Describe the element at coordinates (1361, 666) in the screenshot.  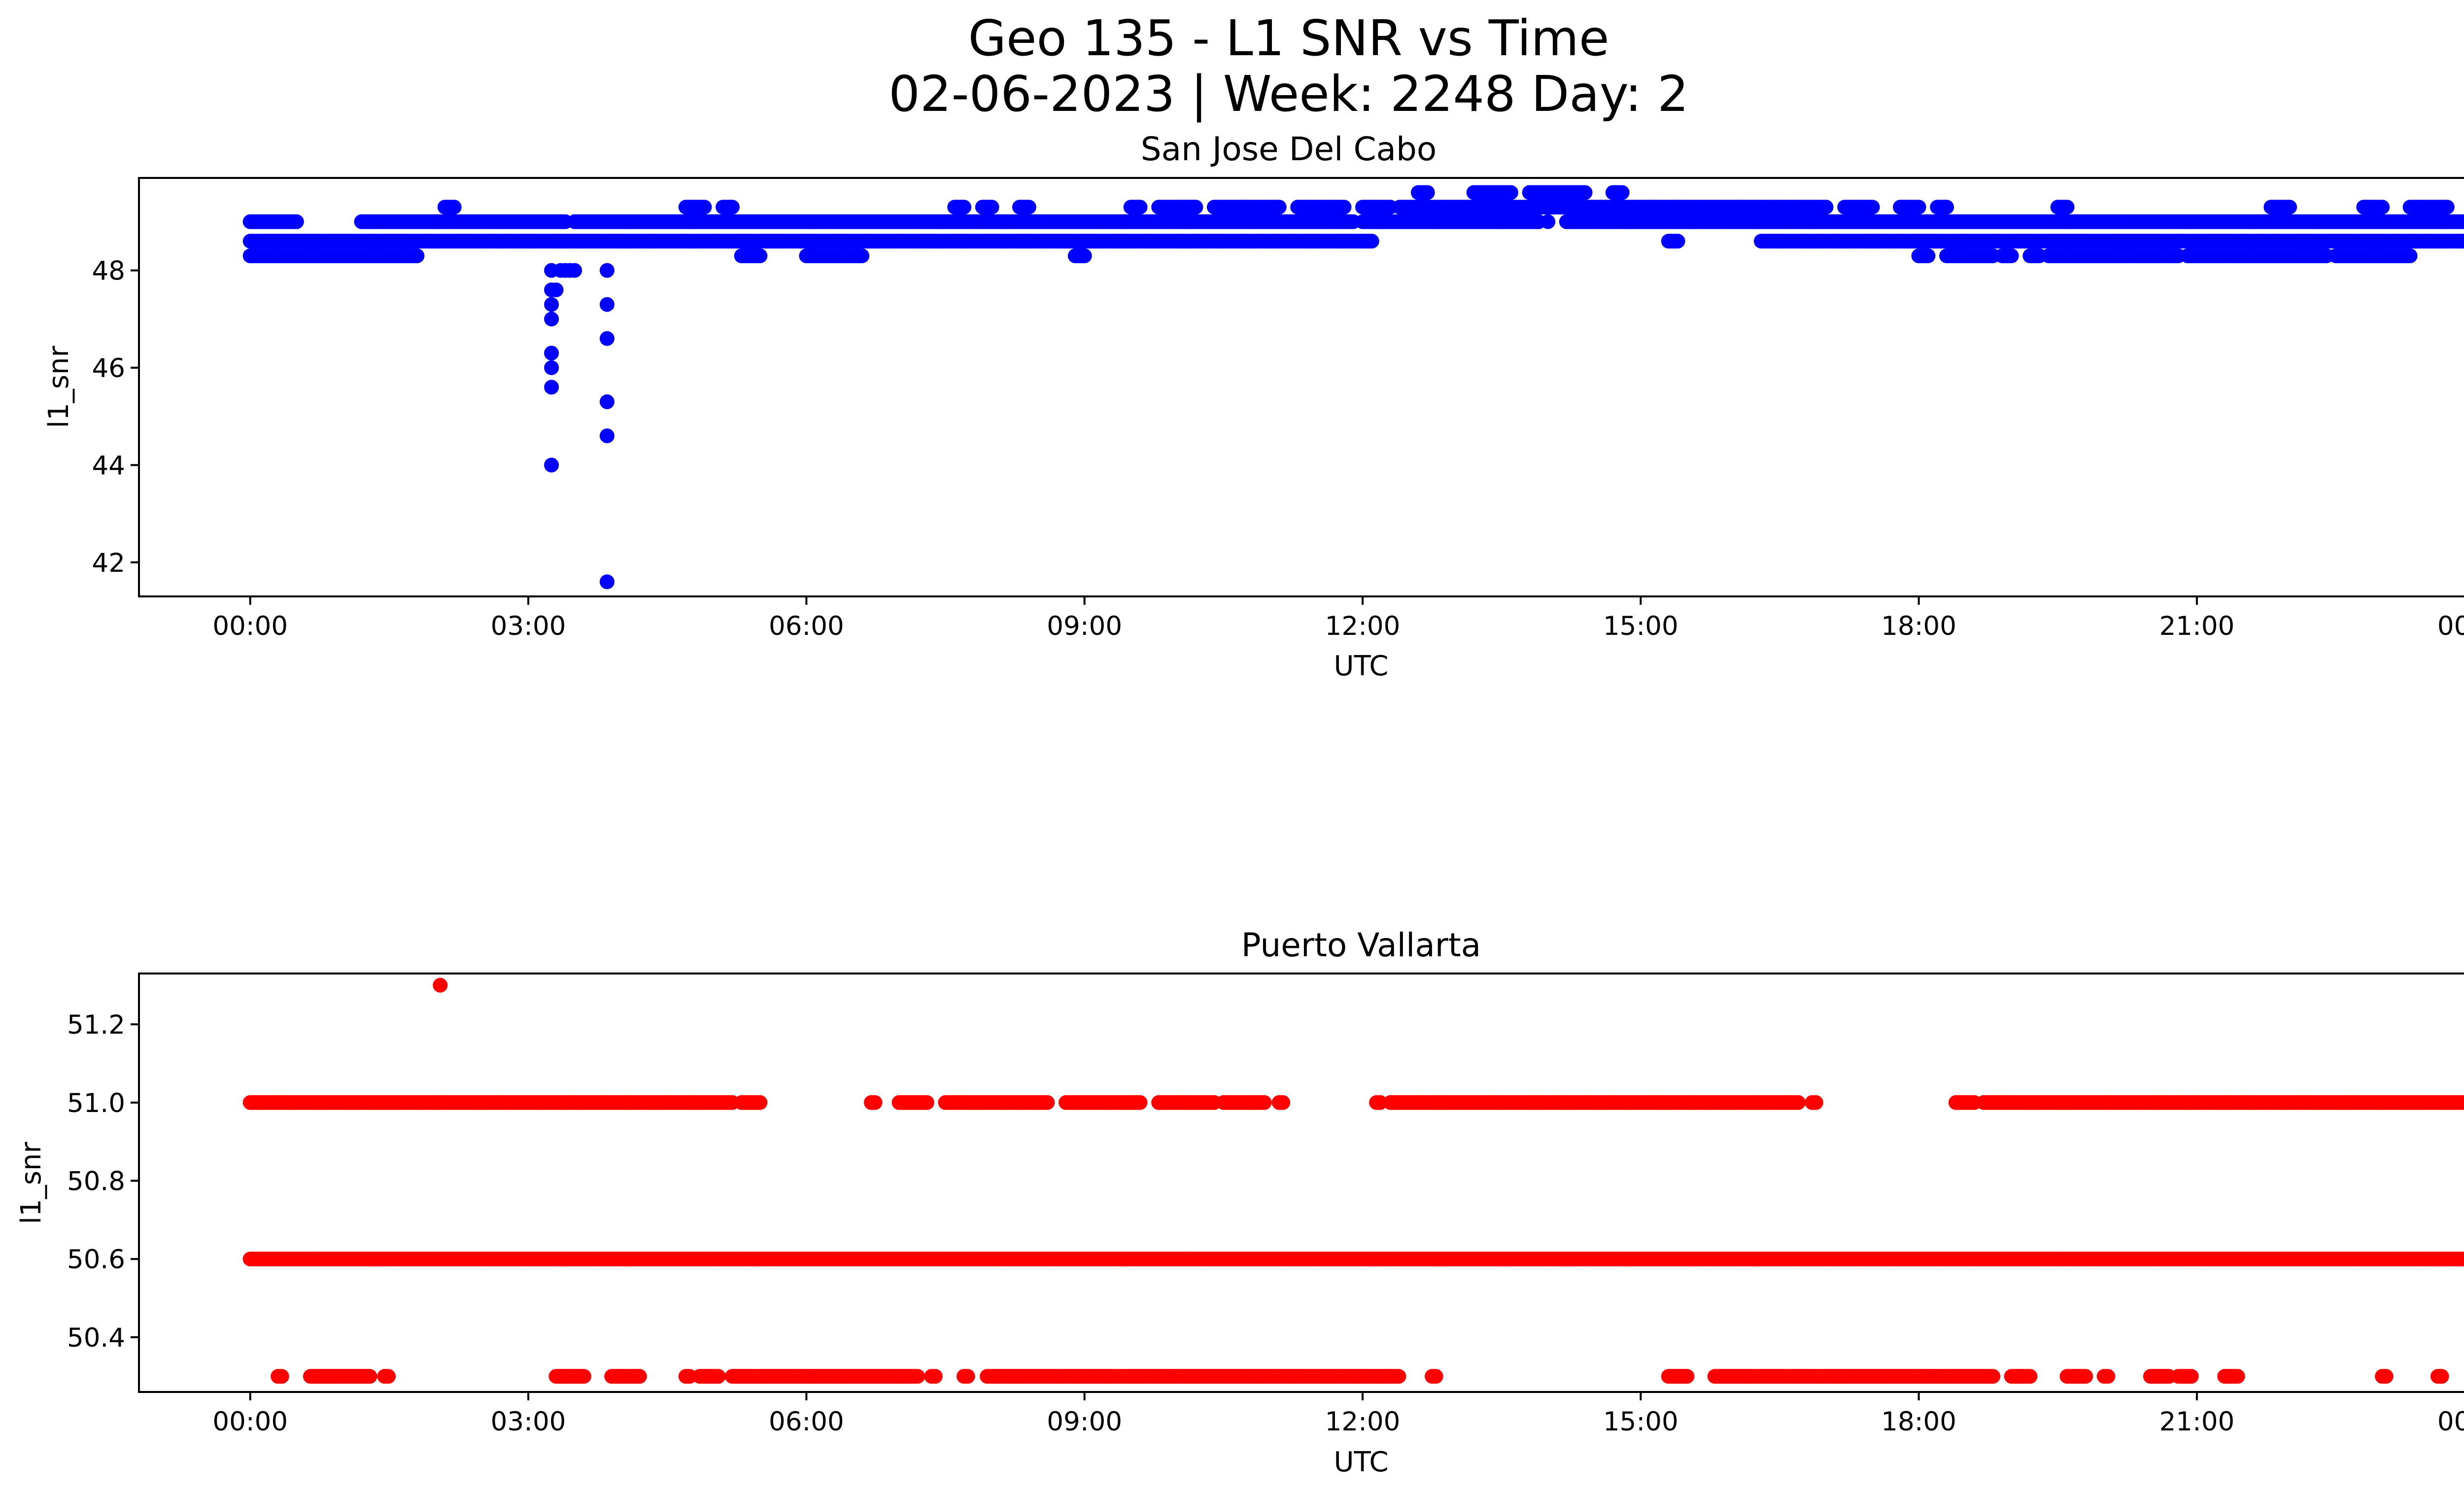
I see `chart-1-x-label: UTC` at that location.